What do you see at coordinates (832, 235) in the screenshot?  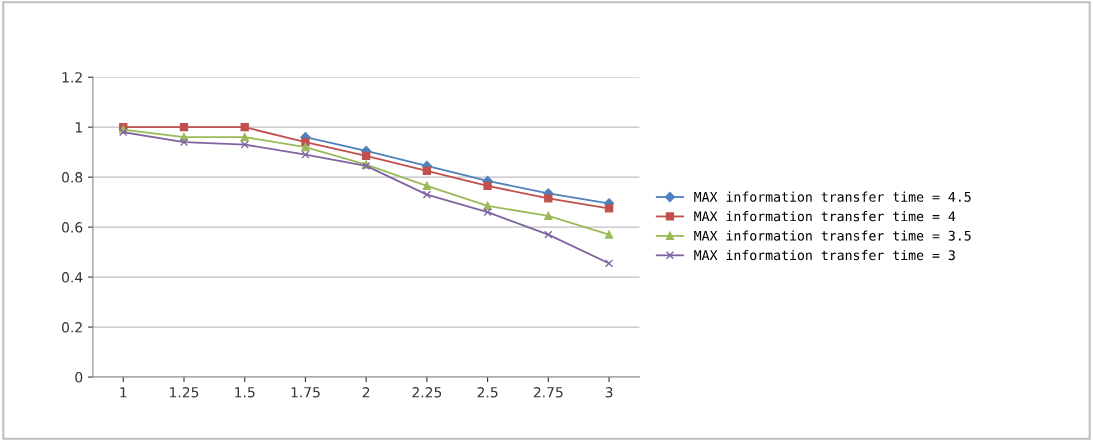 I see `legend-label: MAX information transfer time = 3.5` at bounding box center [832, 235].